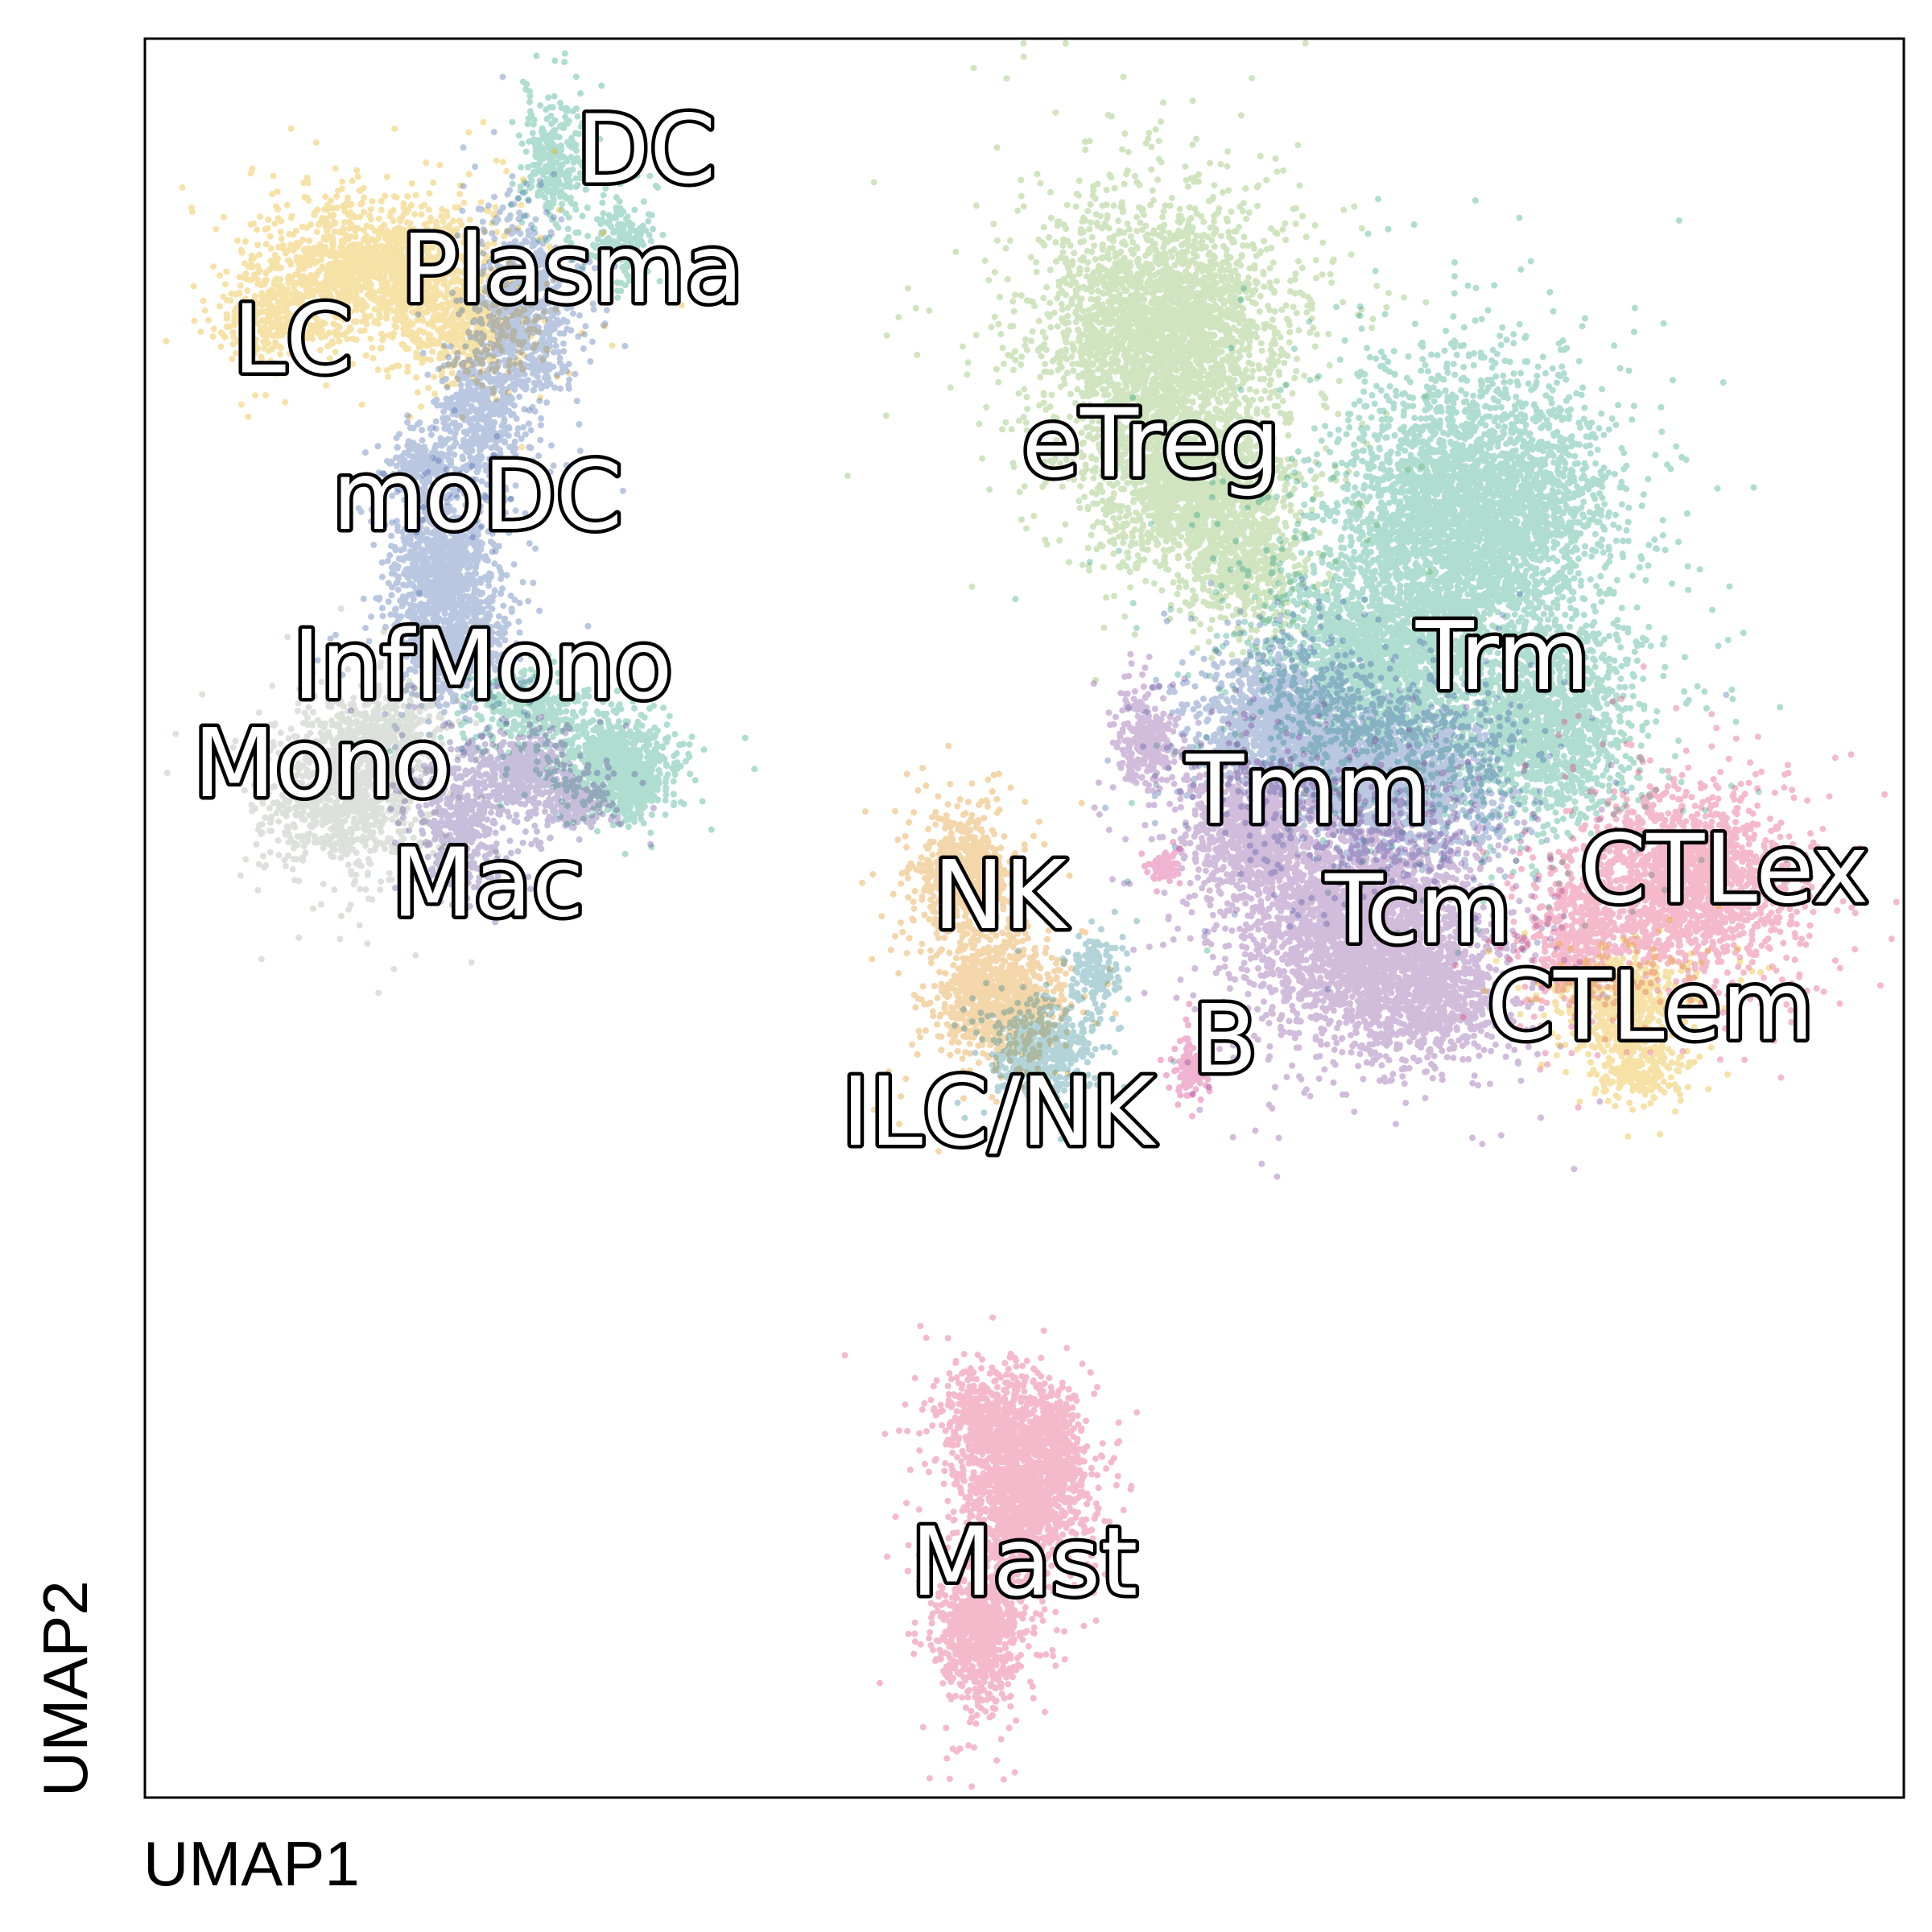 The image size is (1932, 1932). I want to click on cluster-label-nk: NK, so click(1000, 895).